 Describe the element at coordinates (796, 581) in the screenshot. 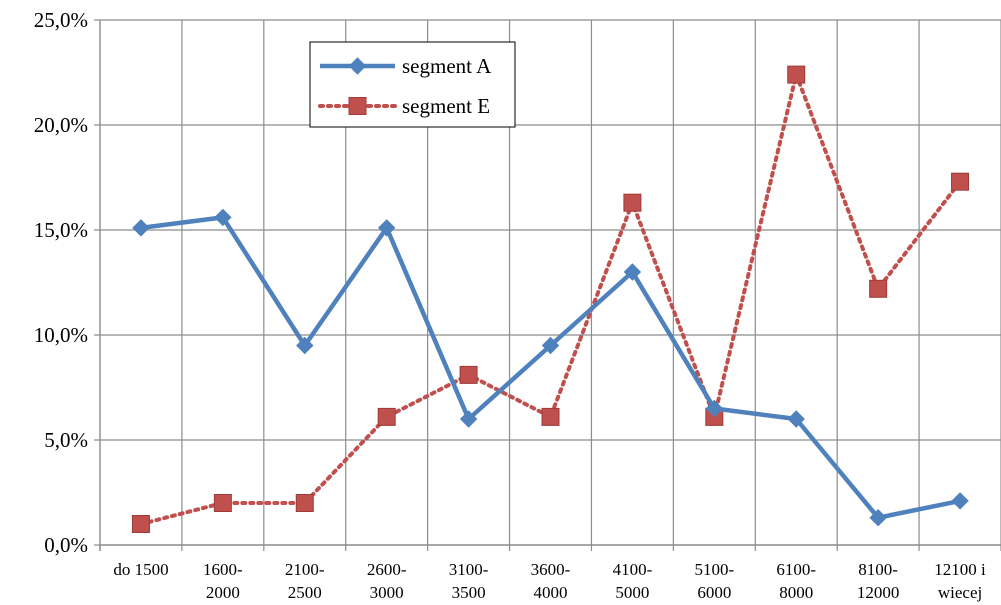

I see `x-tick-label: 6100-8000` at that location.